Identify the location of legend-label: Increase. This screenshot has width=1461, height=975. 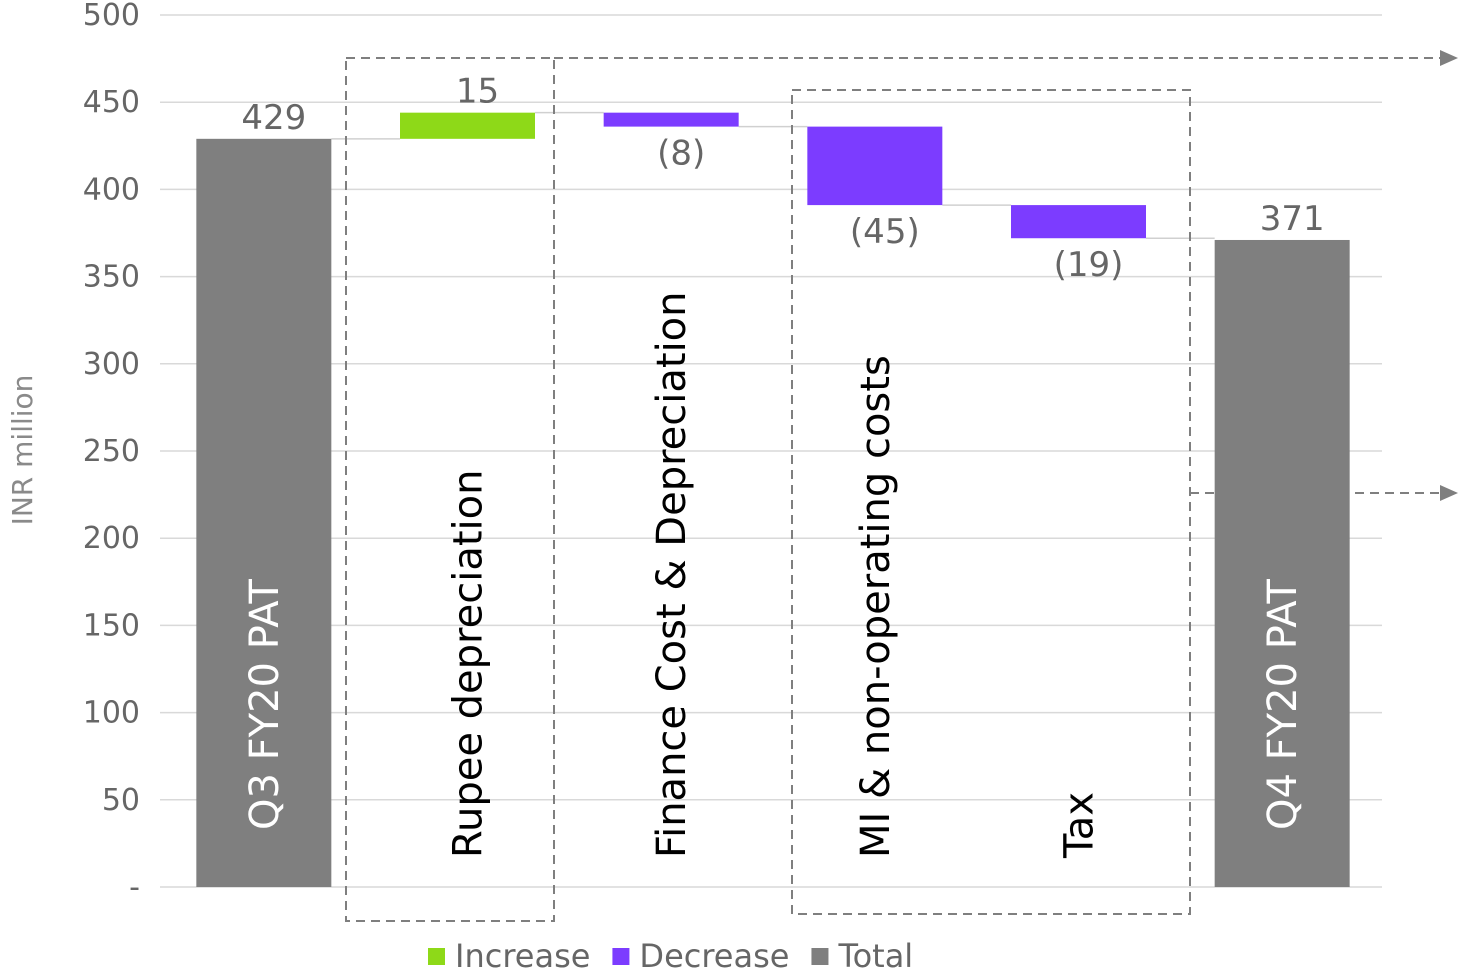
(522, 956).